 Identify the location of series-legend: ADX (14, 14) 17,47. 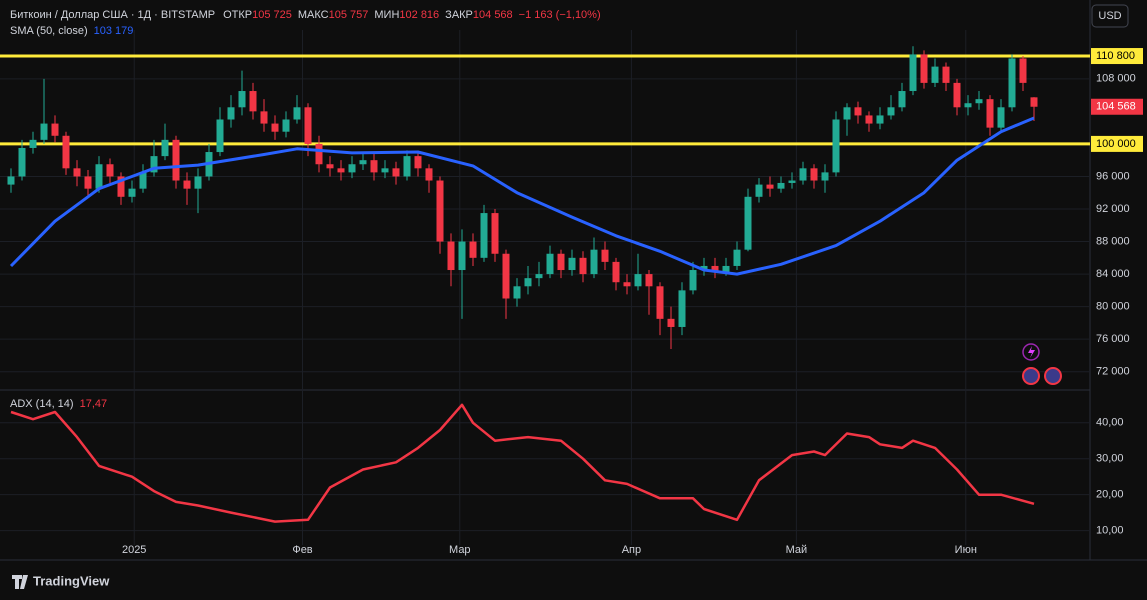
(58, 404).